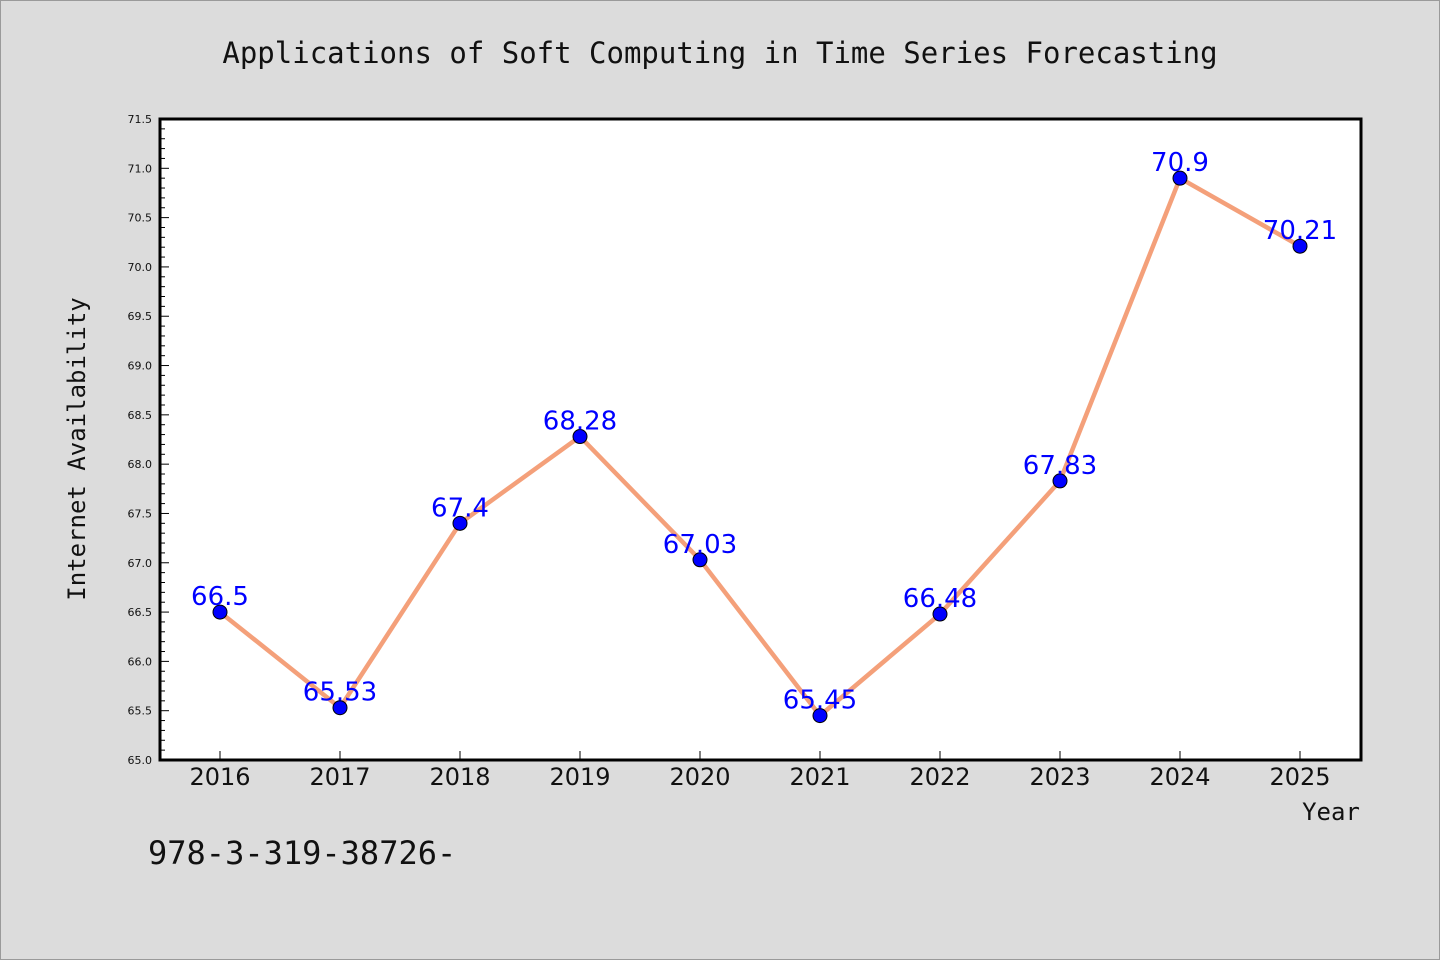  I want to click on isbn-text: 978-3-319-38726-, so click(302, 853).